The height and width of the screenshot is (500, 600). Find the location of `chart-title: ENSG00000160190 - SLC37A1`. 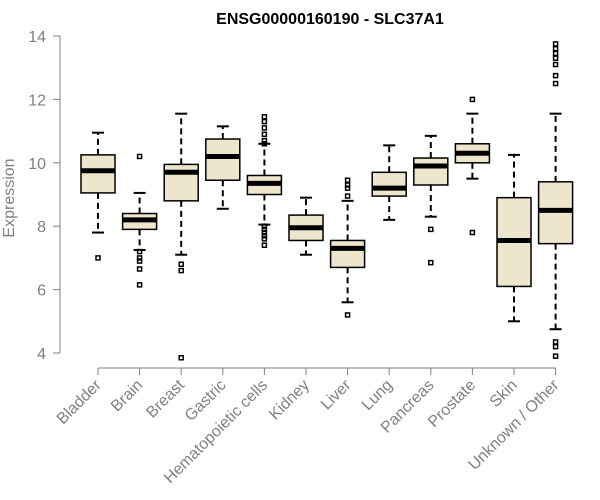

chart-title: ENSG00000160190 - SLC37A1 is located at coordinates (330, 19).